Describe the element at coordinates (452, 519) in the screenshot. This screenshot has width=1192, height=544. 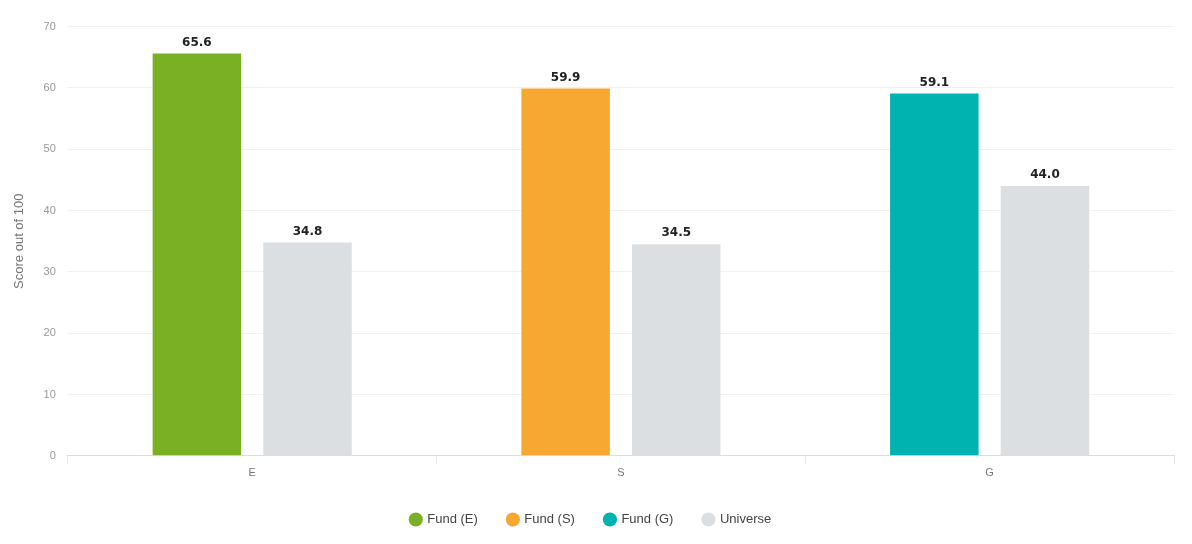
I see `legend-label: Fund (E)` at that location.